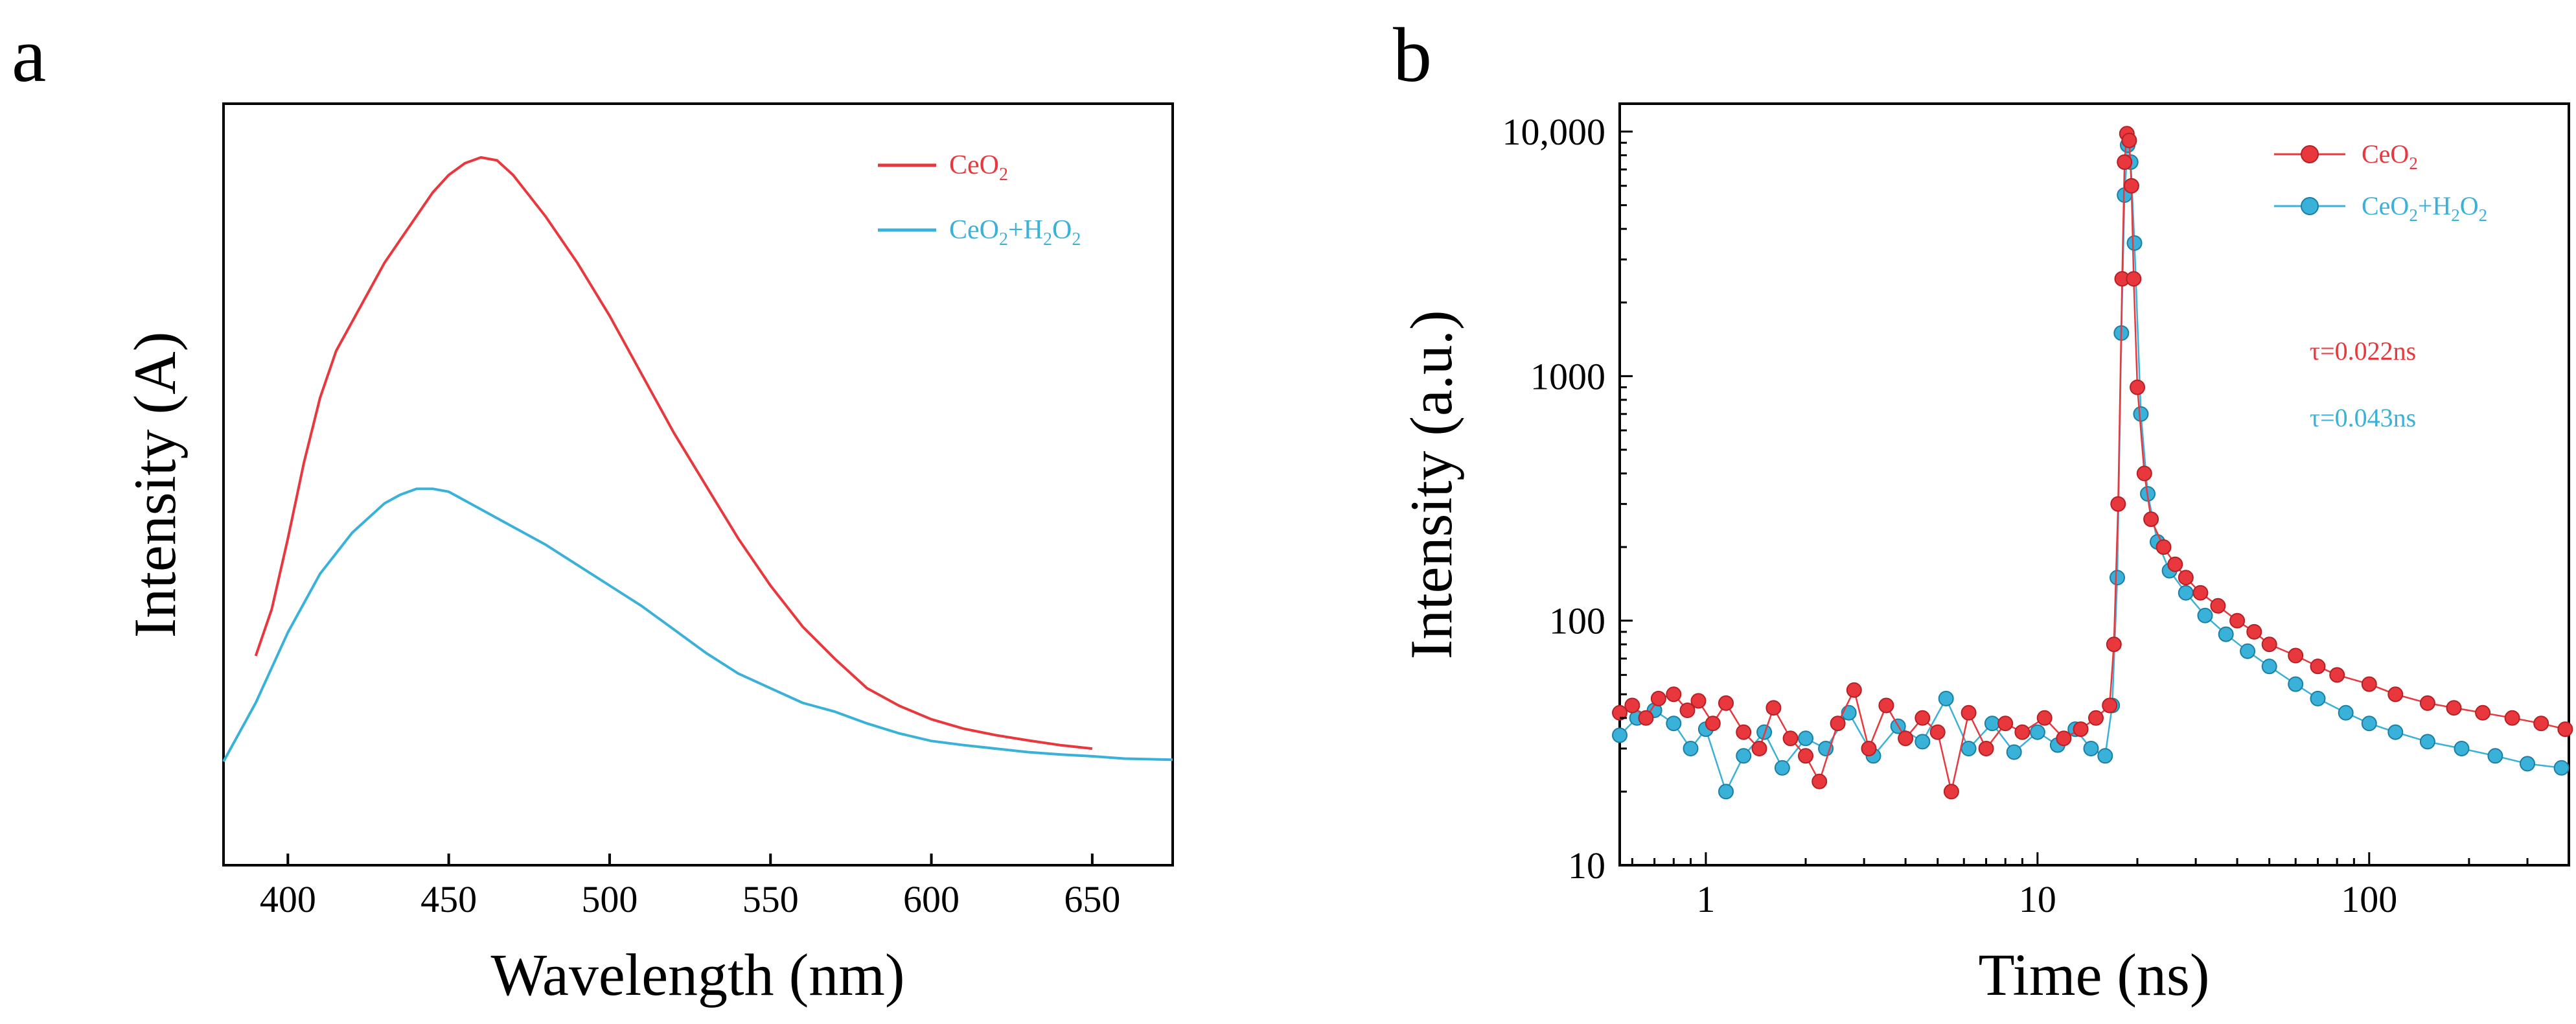 The height and width of the screenshot is (1024, 2576). What do you see at coordinates (2037, 899) in the screenshot?
I see `panel-b-x-tick-label: 10` at bounding box center [2037, 899].